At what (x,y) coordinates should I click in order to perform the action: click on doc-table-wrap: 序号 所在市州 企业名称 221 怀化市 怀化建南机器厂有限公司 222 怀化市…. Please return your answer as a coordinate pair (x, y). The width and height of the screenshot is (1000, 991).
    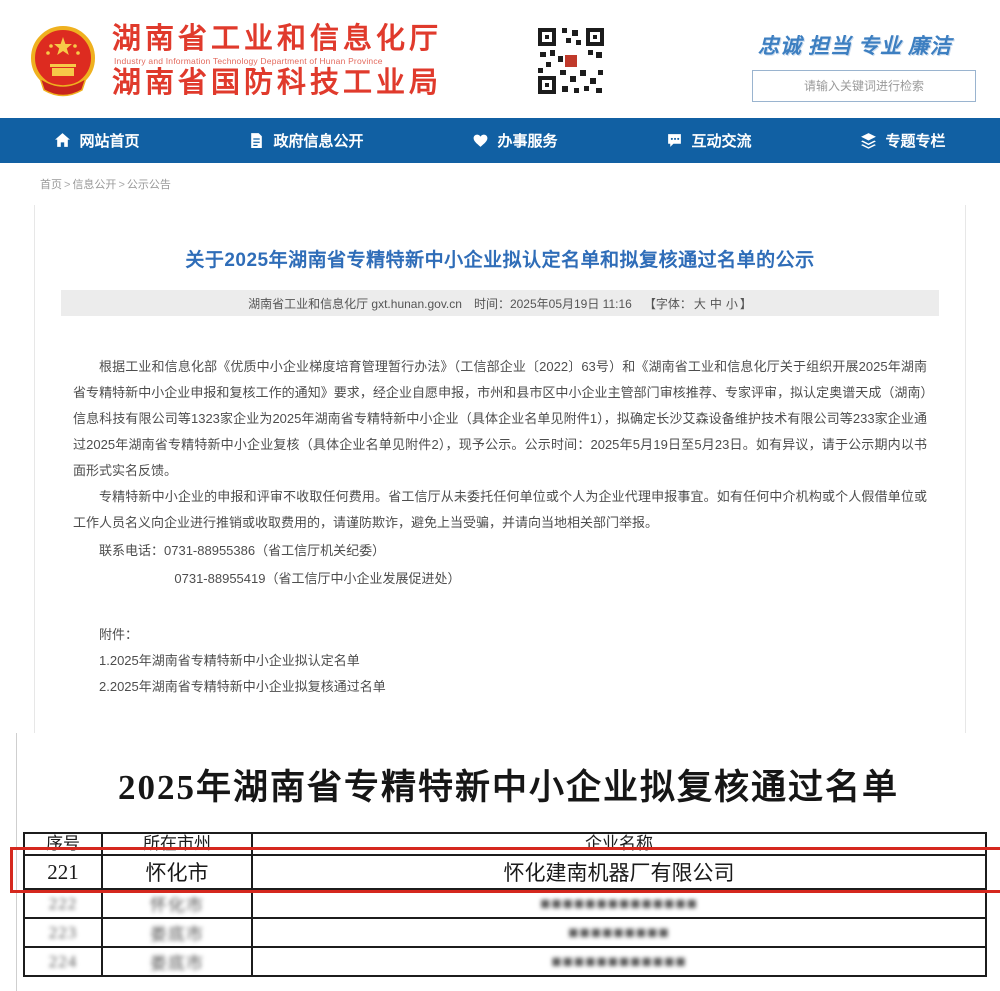
    Looking at the image, I should click on (505, 904).